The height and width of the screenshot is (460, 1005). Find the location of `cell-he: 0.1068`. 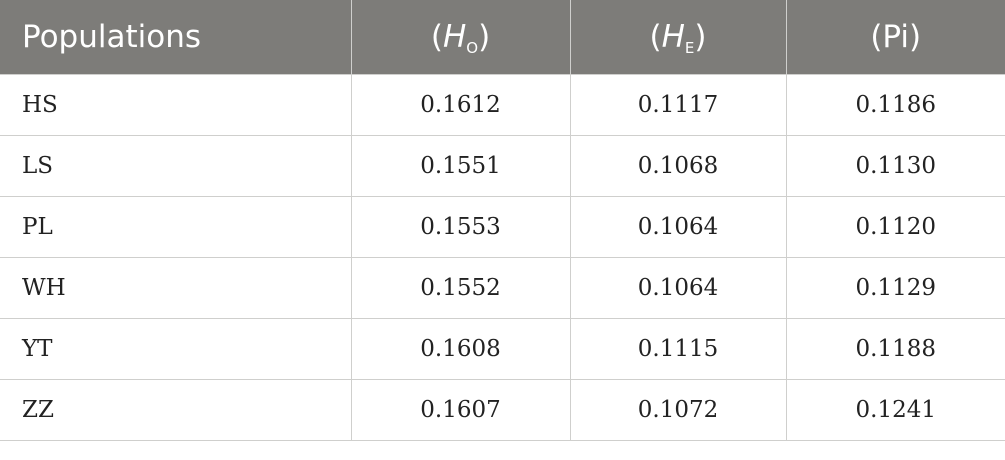

cell-he: 0.1068 is located at coordinates (677, 166).